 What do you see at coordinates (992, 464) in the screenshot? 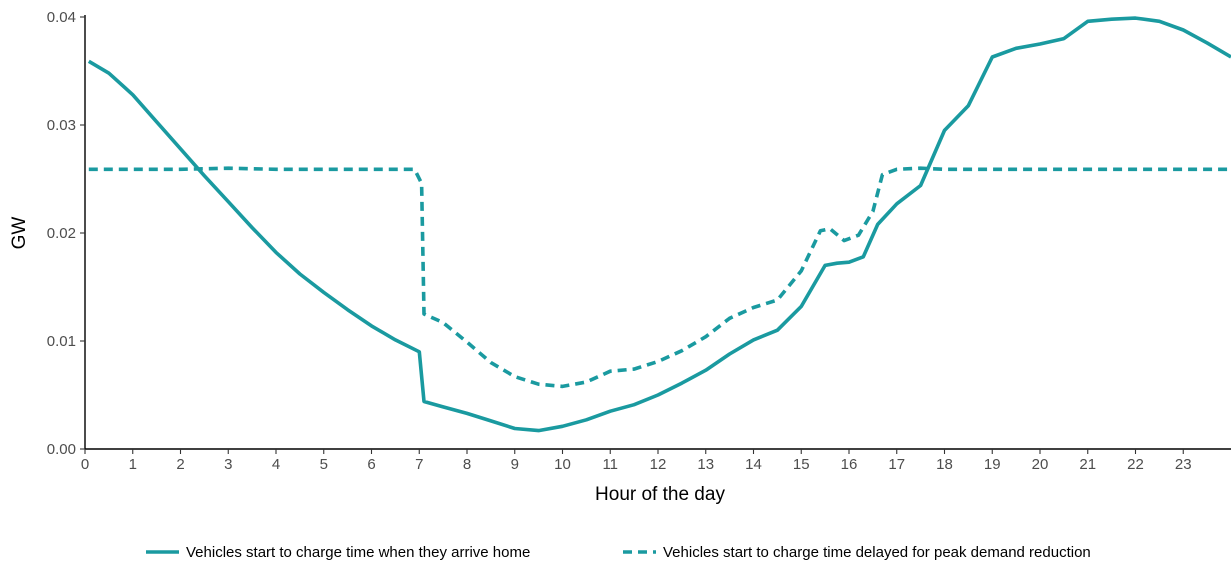
I see `x-tick-label: 19` at bounding box center [992, 464].